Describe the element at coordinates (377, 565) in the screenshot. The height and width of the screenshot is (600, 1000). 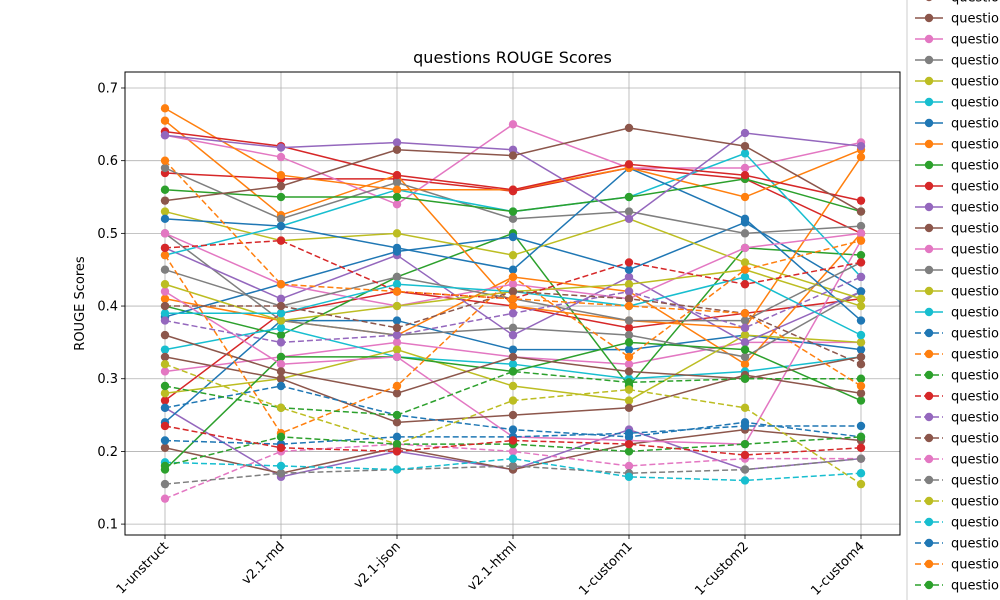
I see `x-tick-label: v2.1-json` at that location.